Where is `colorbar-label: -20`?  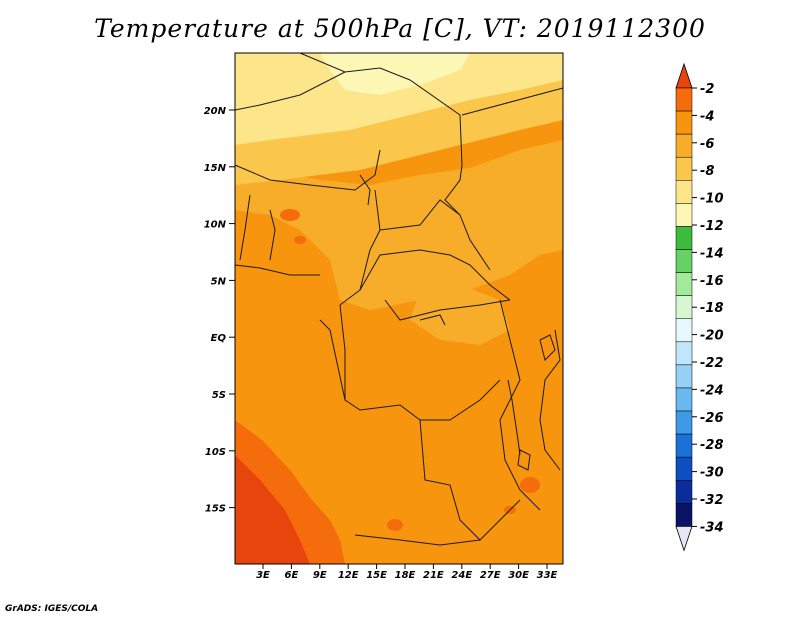
colorbar-label: -20 is located at coordinates (712, 336).